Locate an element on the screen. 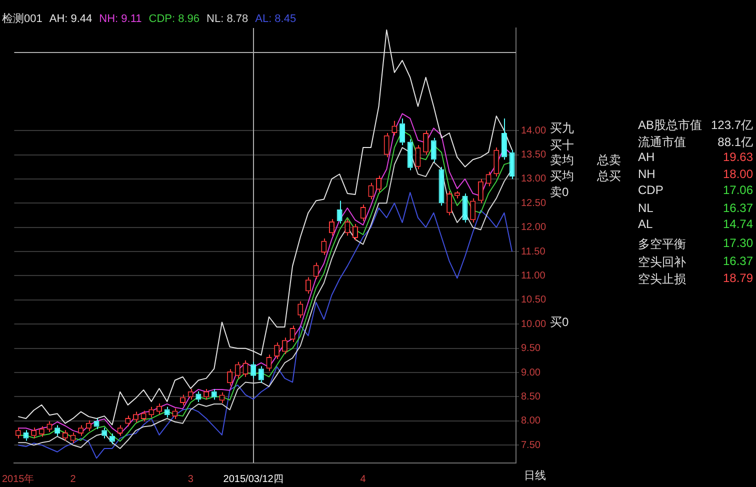  text: 买均 is located at coordinates (562, 176).